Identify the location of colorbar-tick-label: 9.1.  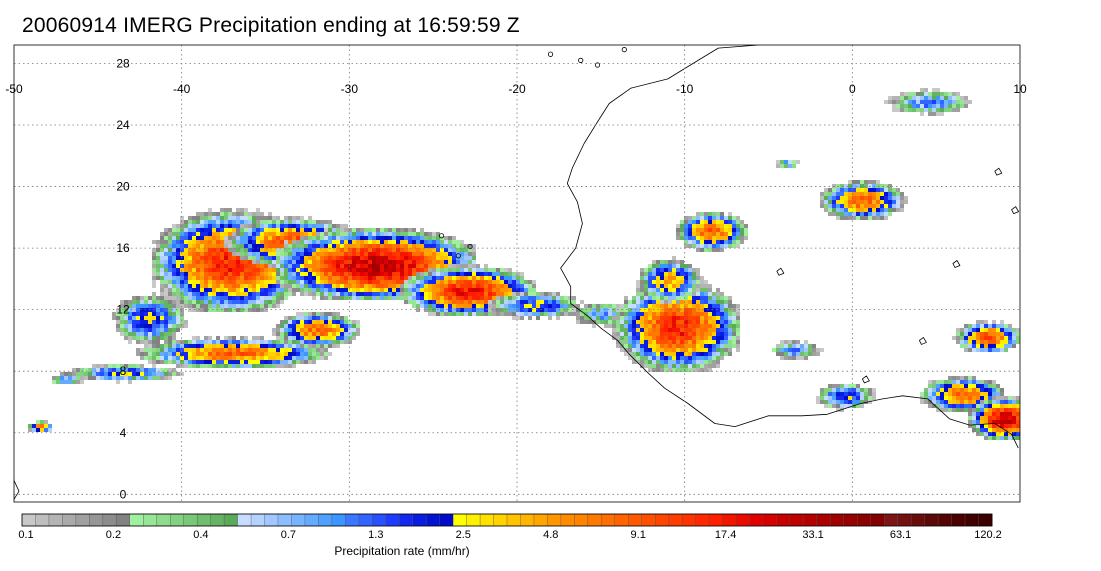
(638, 535).